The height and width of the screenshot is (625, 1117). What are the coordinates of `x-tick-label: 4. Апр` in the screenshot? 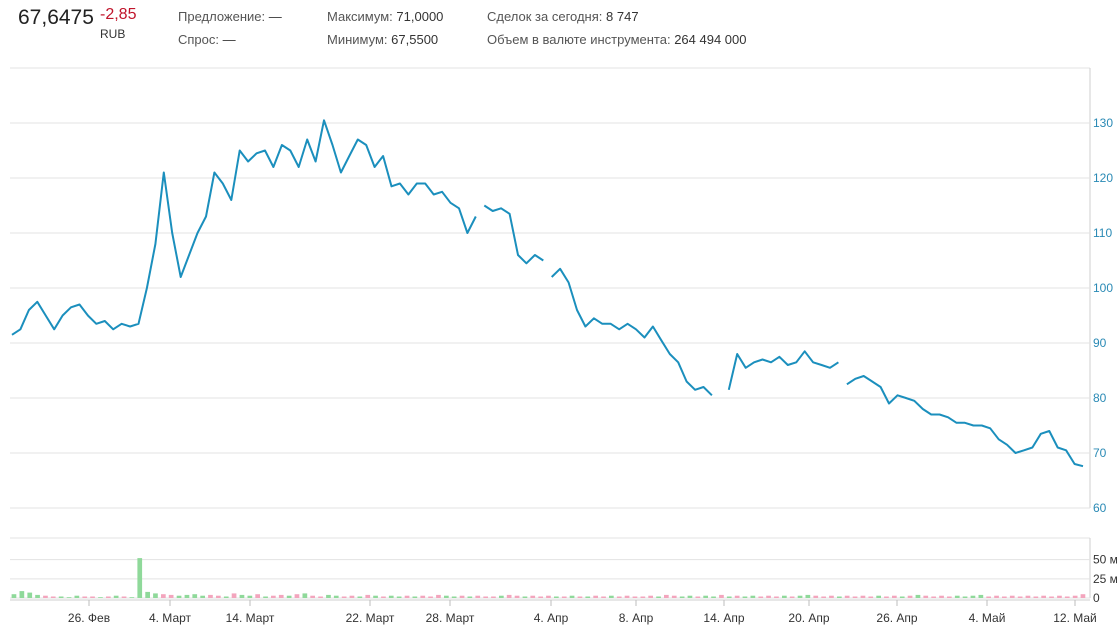 It's located at (551, 618).